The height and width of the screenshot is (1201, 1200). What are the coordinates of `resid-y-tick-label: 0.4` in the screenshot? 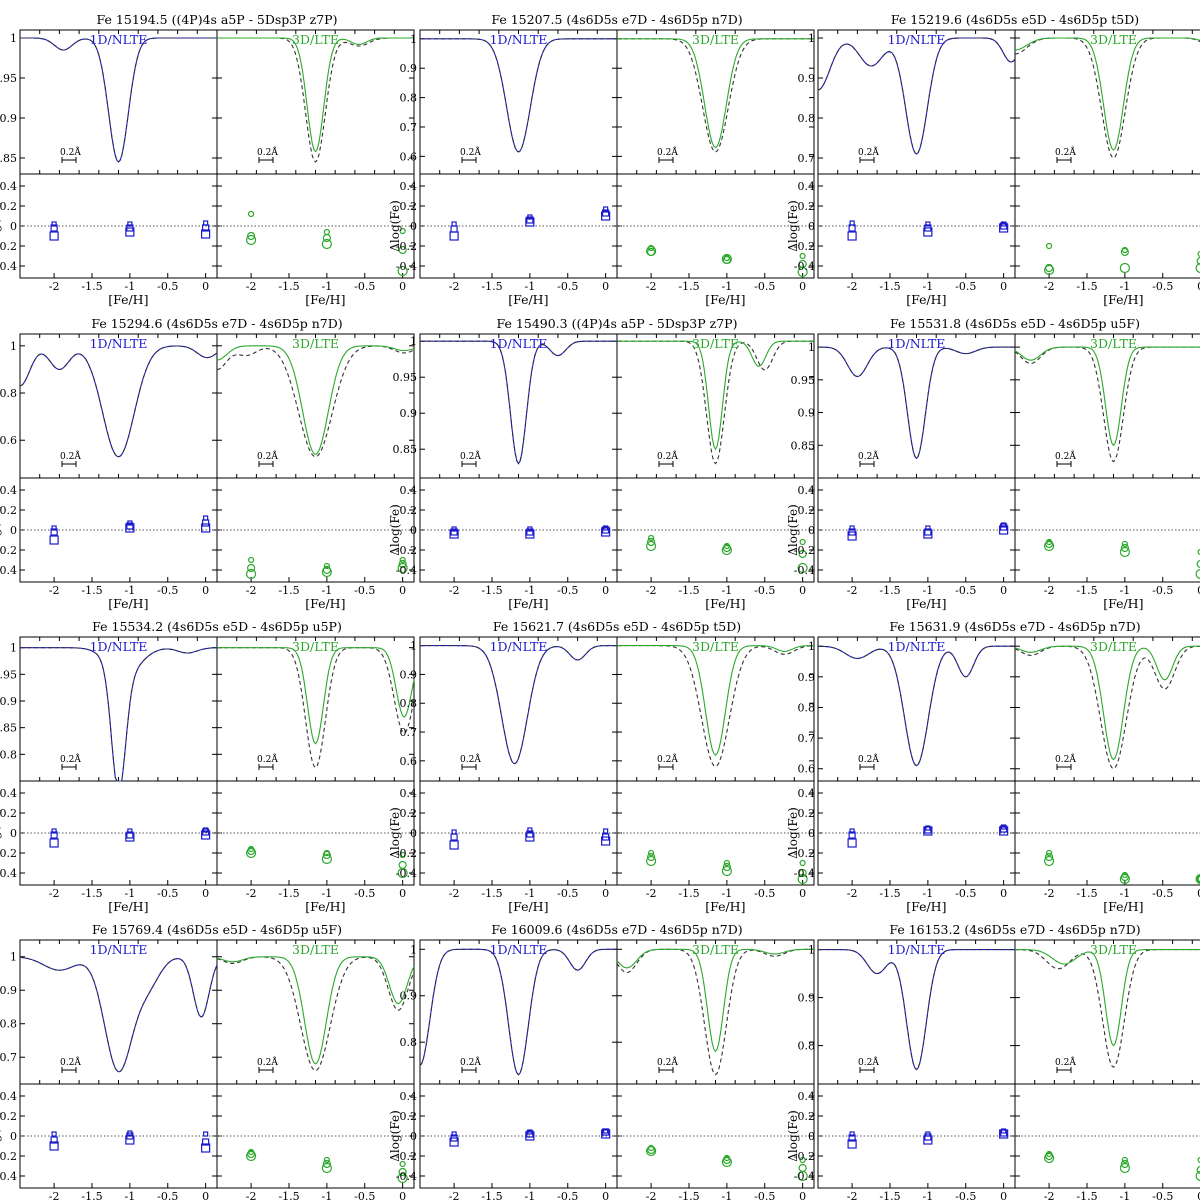 It's located at (409, 490).